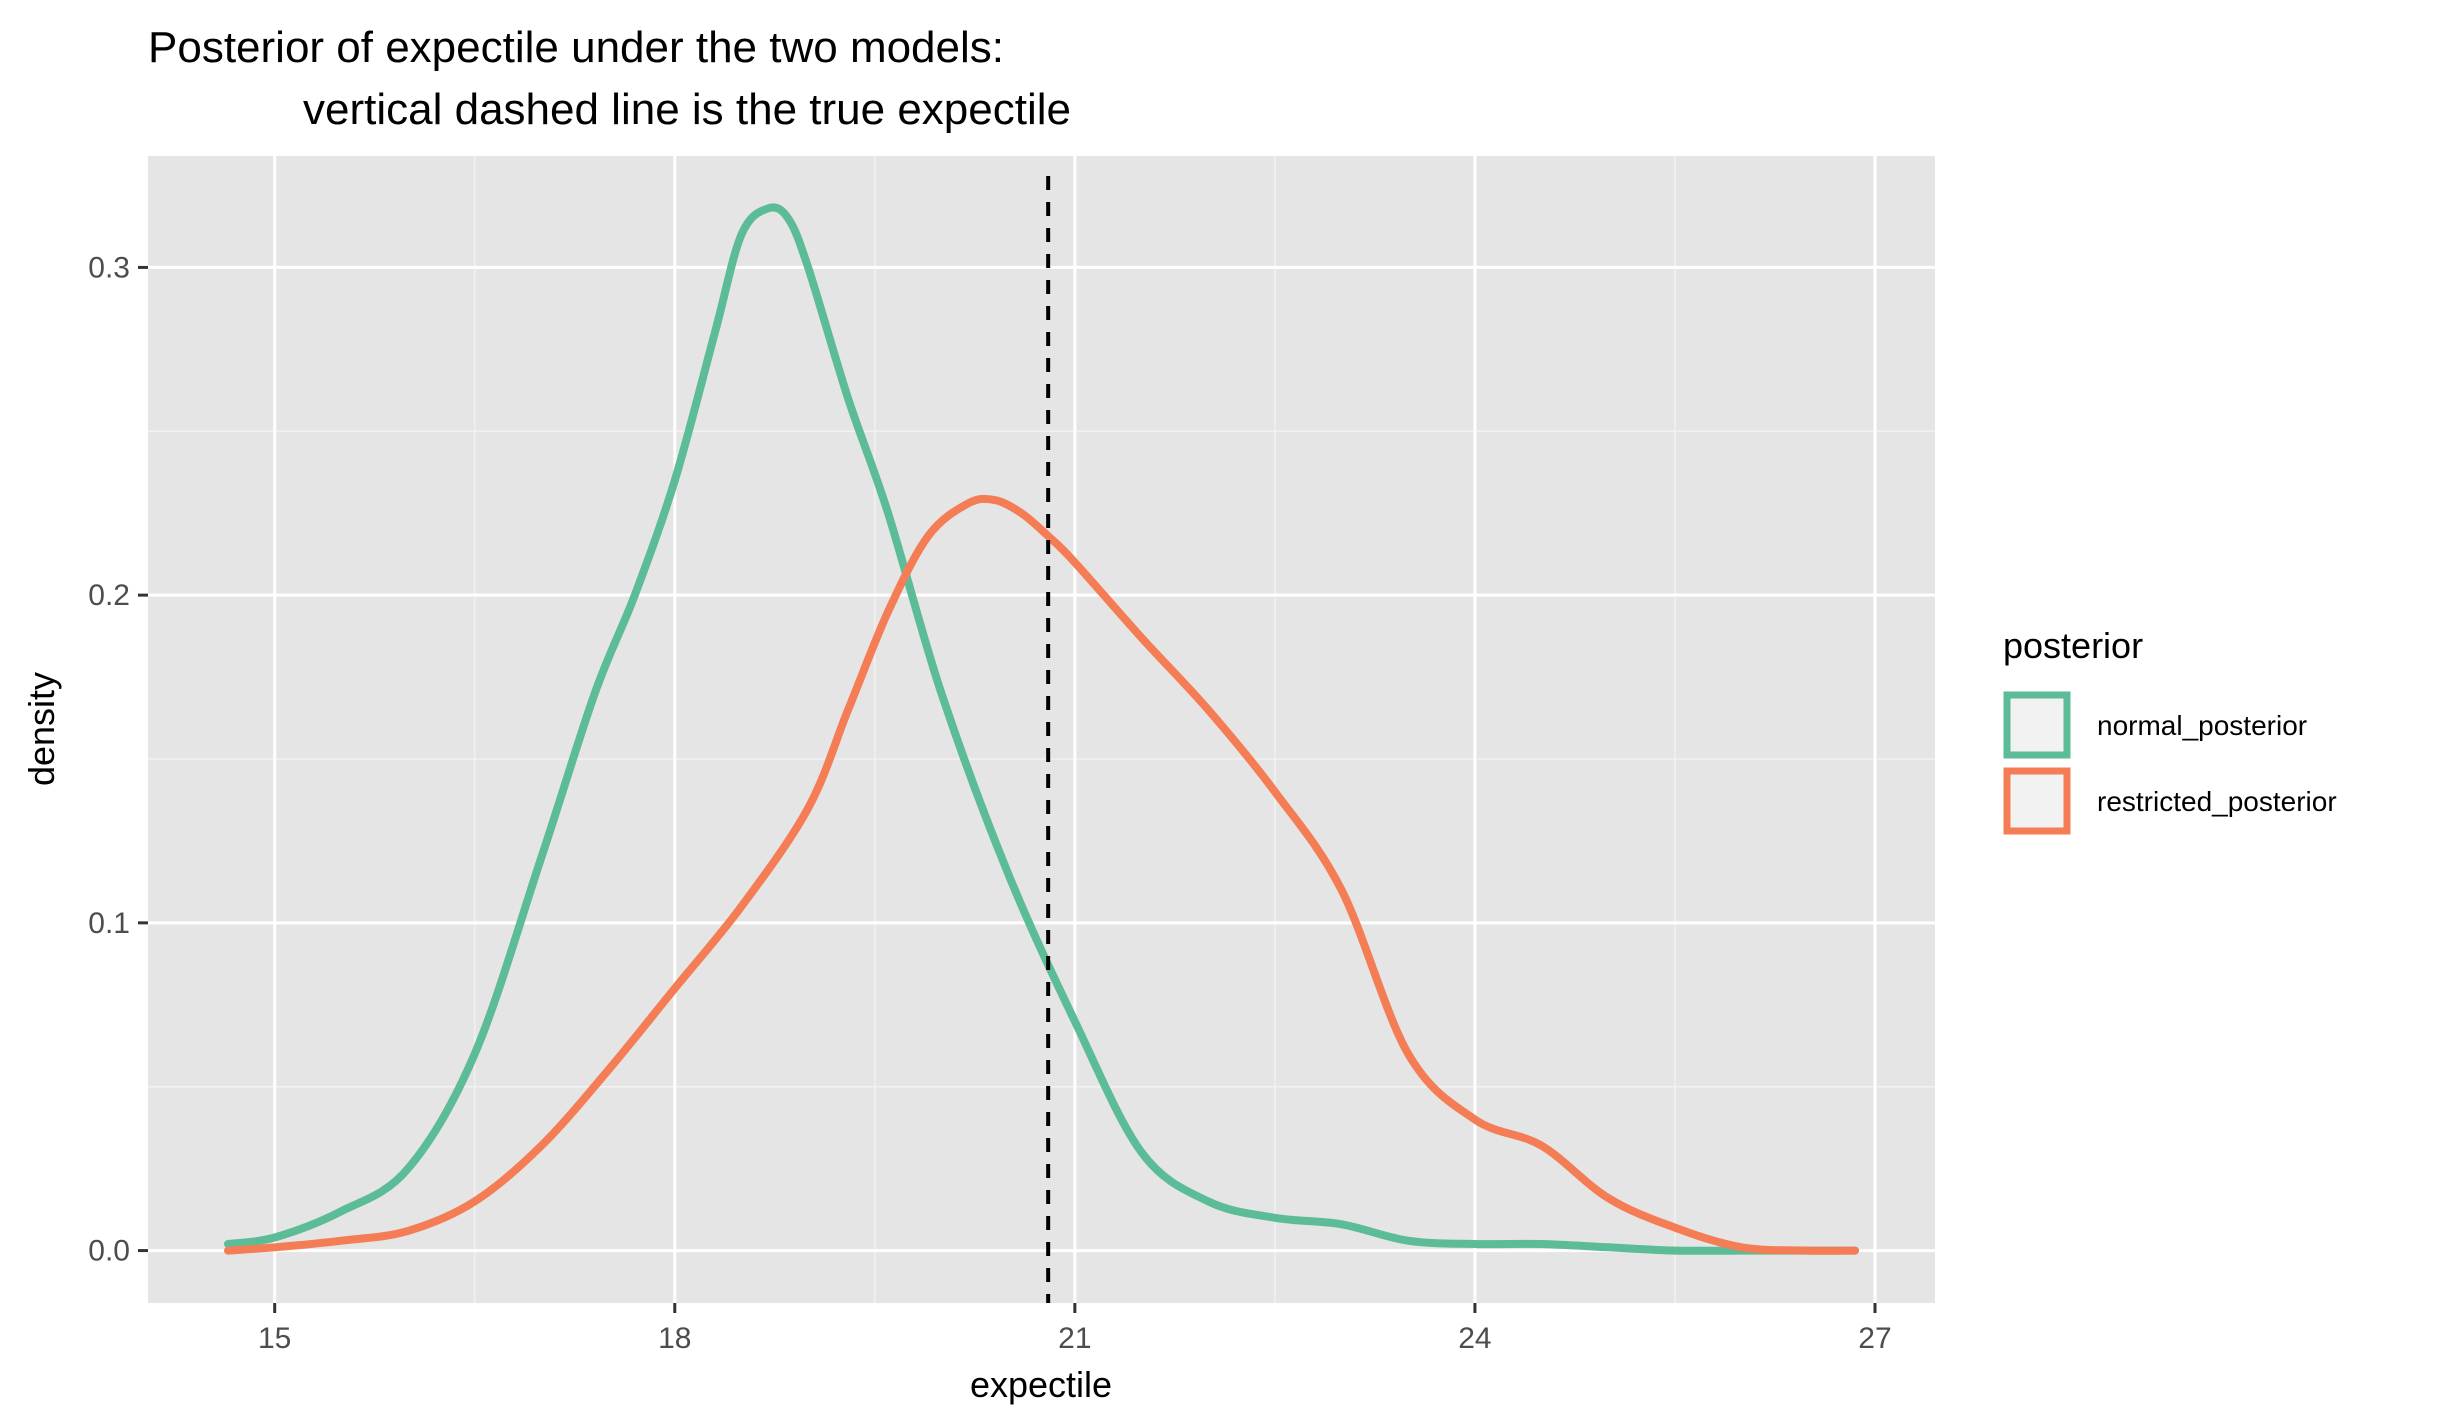  Describe the element at coordinates (2037, 801) in the screenshot. I see `legend-key-restricted_posterior` at that location.